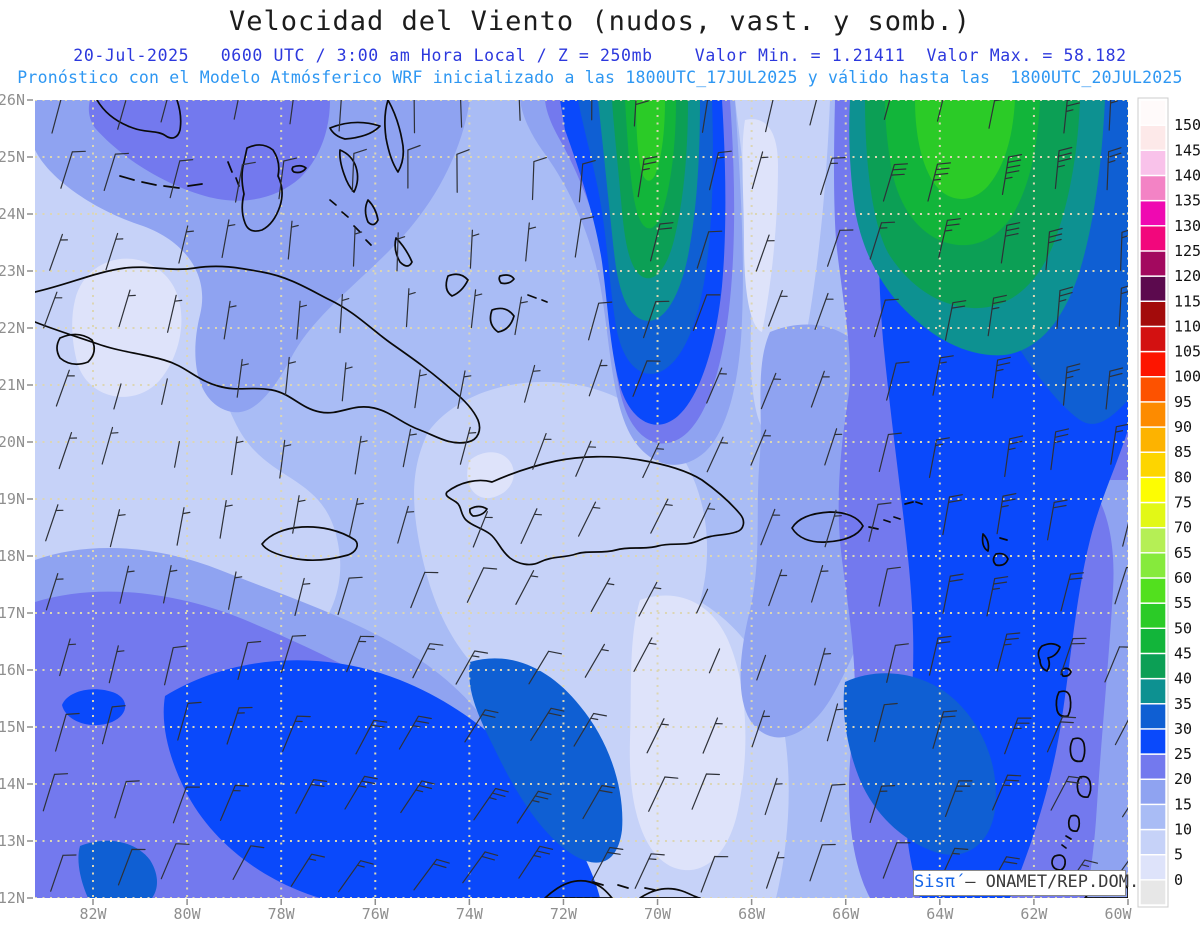 This screenshot has width=1200, height=927. Describe the element at coordinates (12, 784) in the screenshot. I see `lat-tick-label: 14N` at that location.